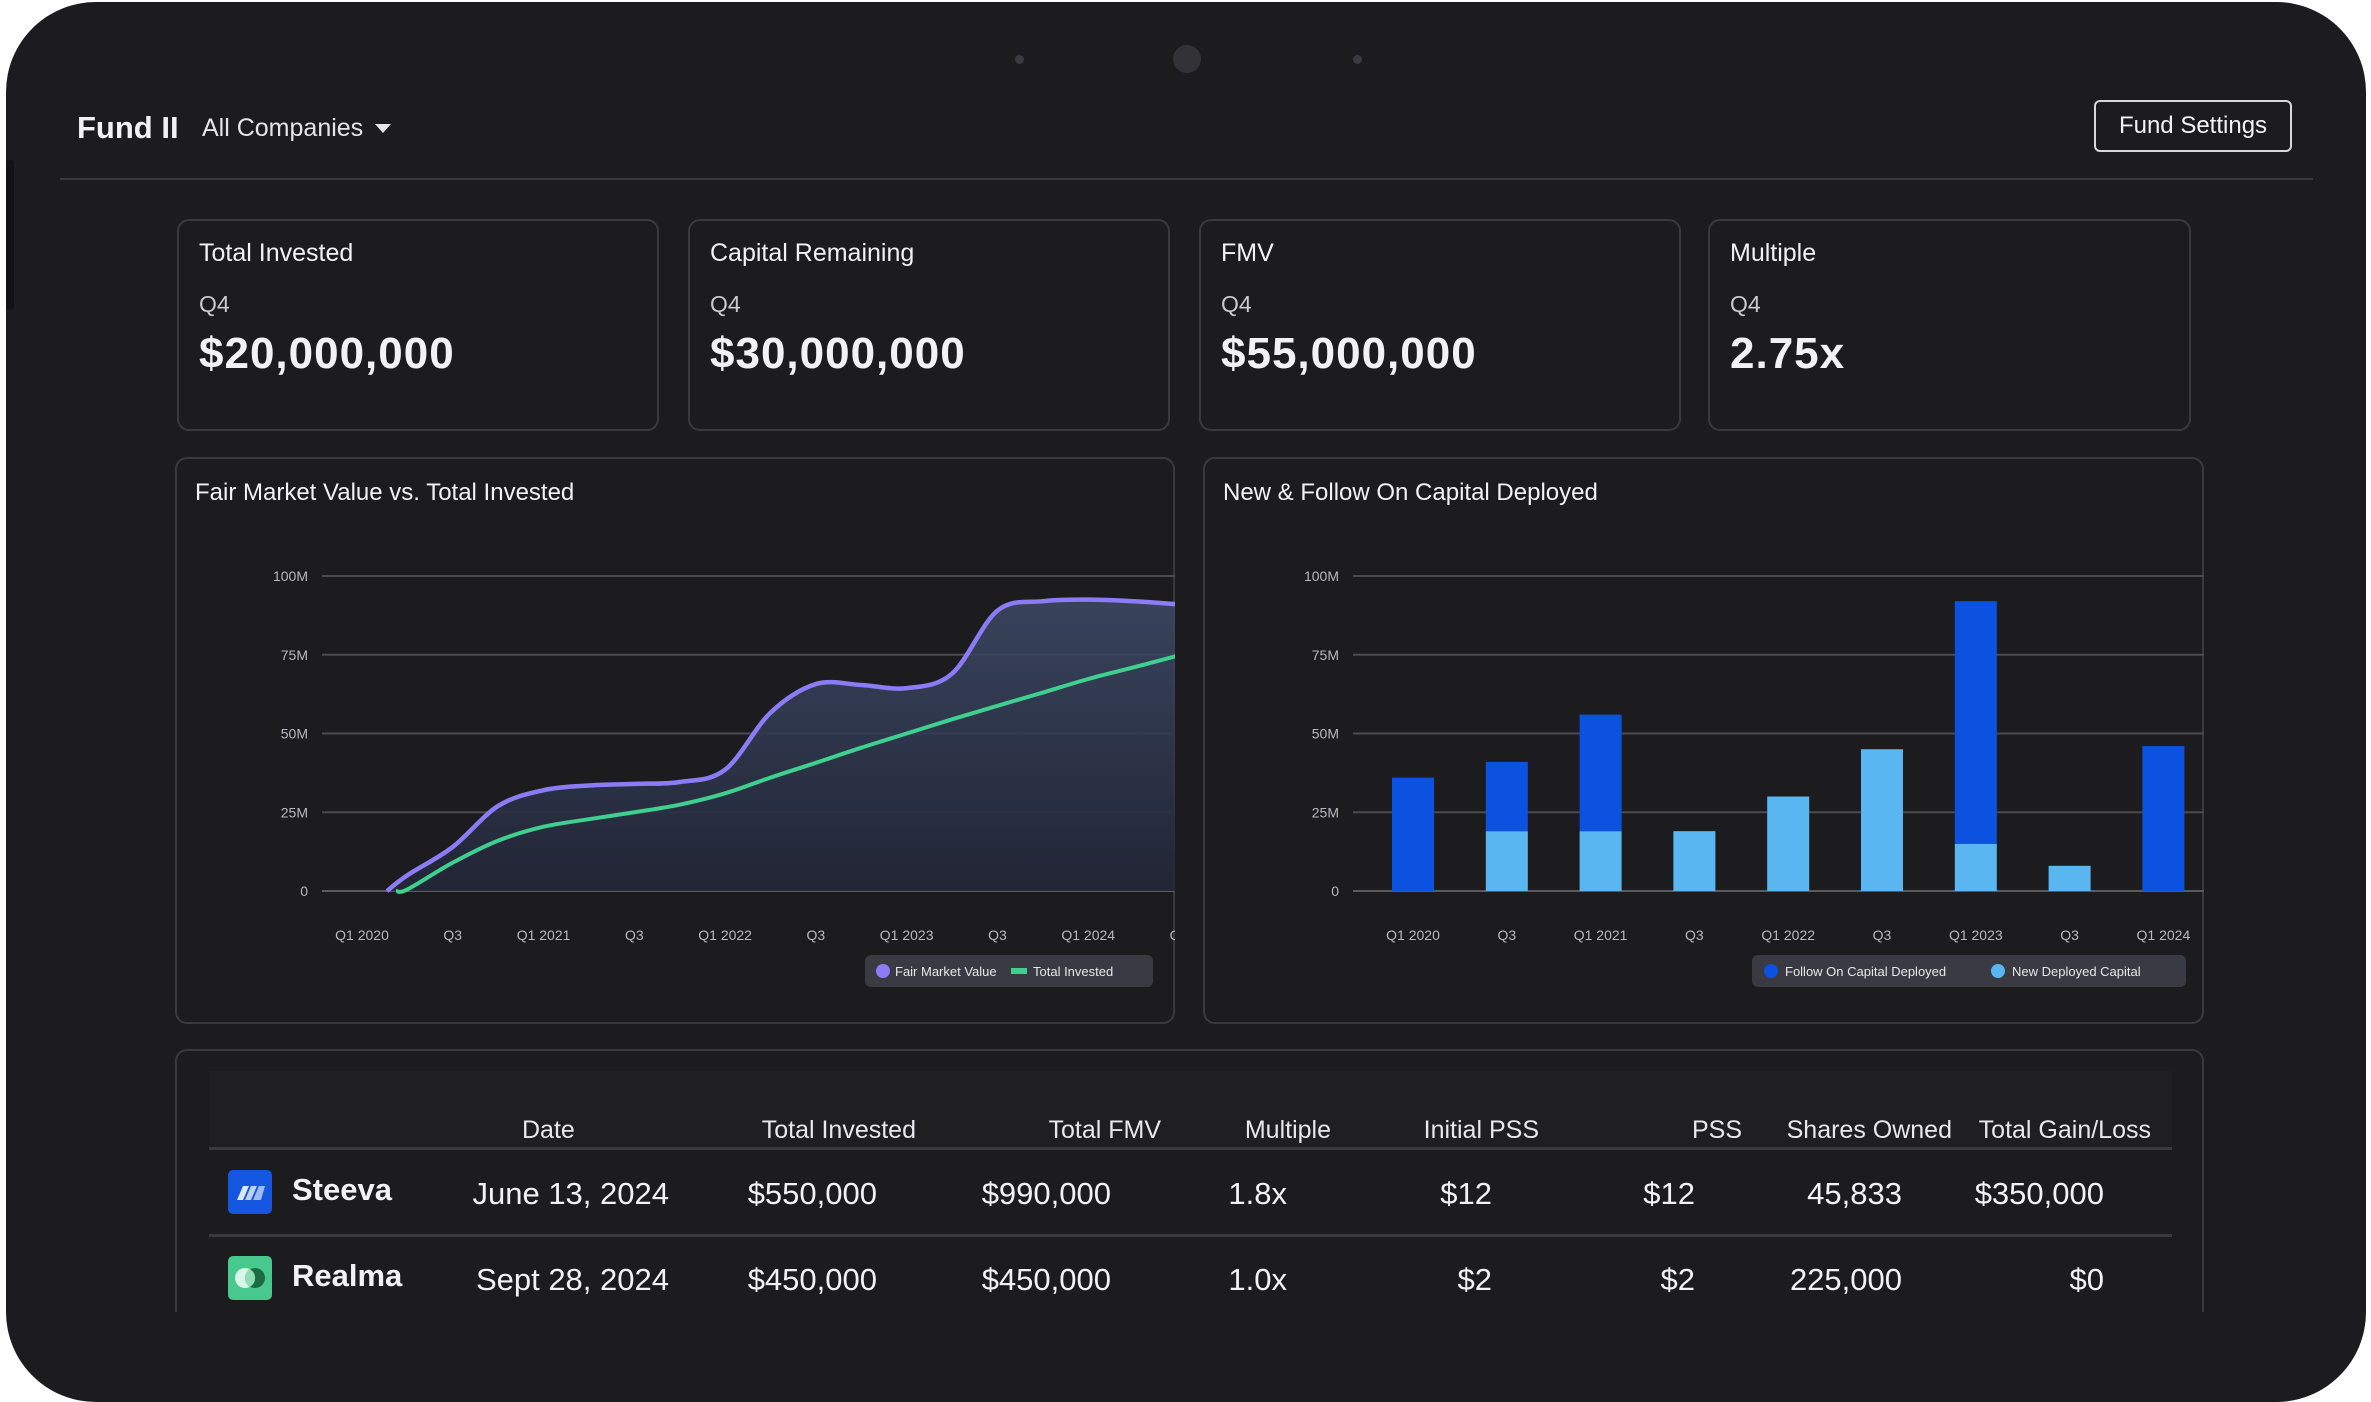 Image resolution: width=2371 pixels, height=1402 pixels. Describe the element at coordinates (1949, 325) in the screenshot. I see `kpi-multiple: Multiple Q4 2.75x` at that location.